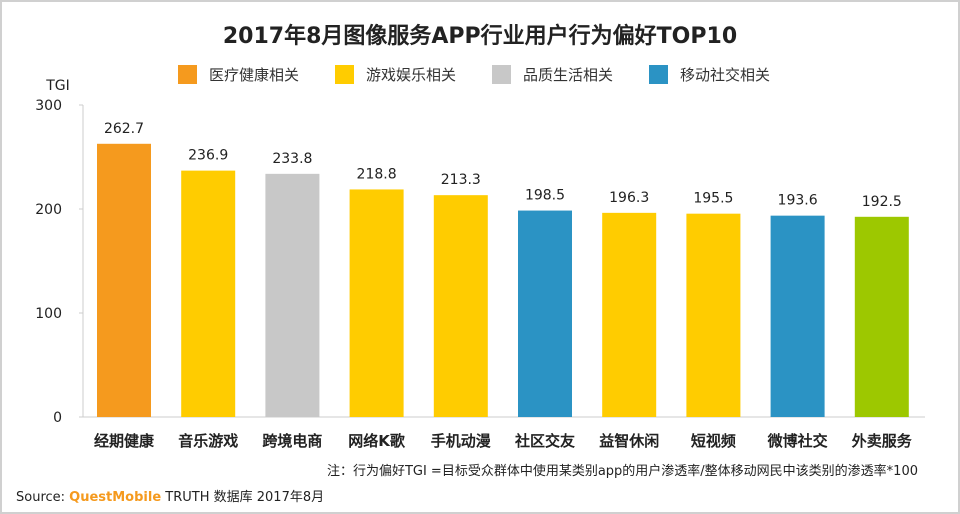 Image resolution: width=960 pixels, height=514 pixels. I want to click on x-tick-label: 社区交友, so click(544, 441).